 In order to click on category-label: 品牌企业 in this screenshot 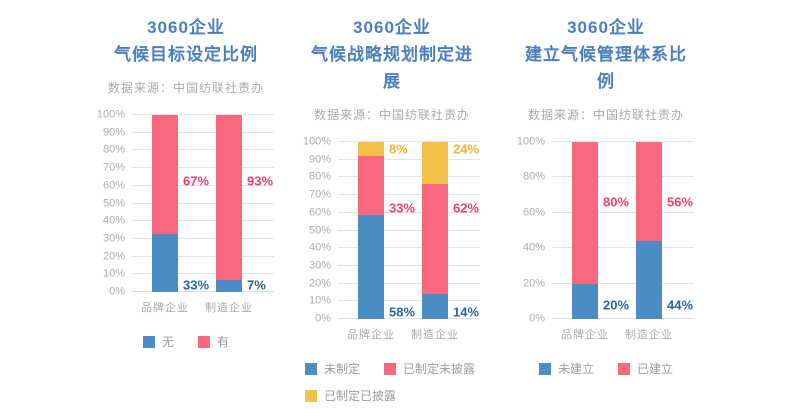, I will do `click(165, 308)`.